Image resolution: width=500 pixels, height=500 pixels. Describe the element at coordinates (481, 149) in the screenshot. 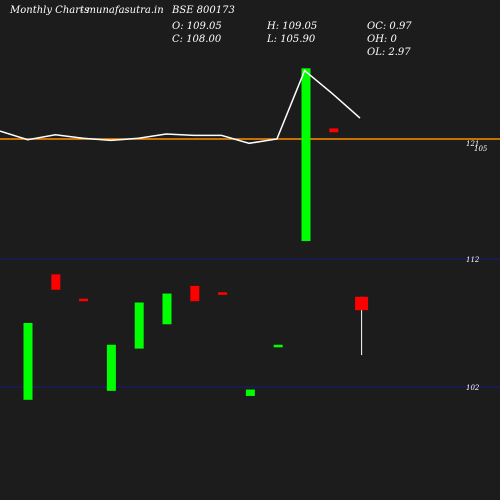

I see `tick-label-105: 105` at that location.